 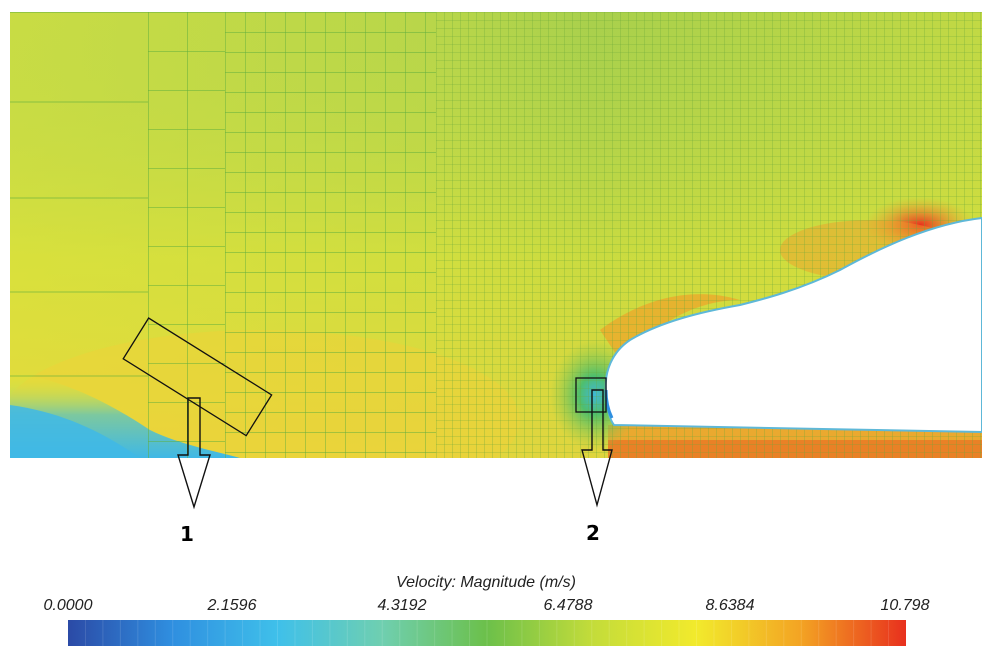 What do you see at coordinates (905, 605) in the screenshot?
I see `colorbar-tick-5: 10.798` at bounding box center [905, 605].